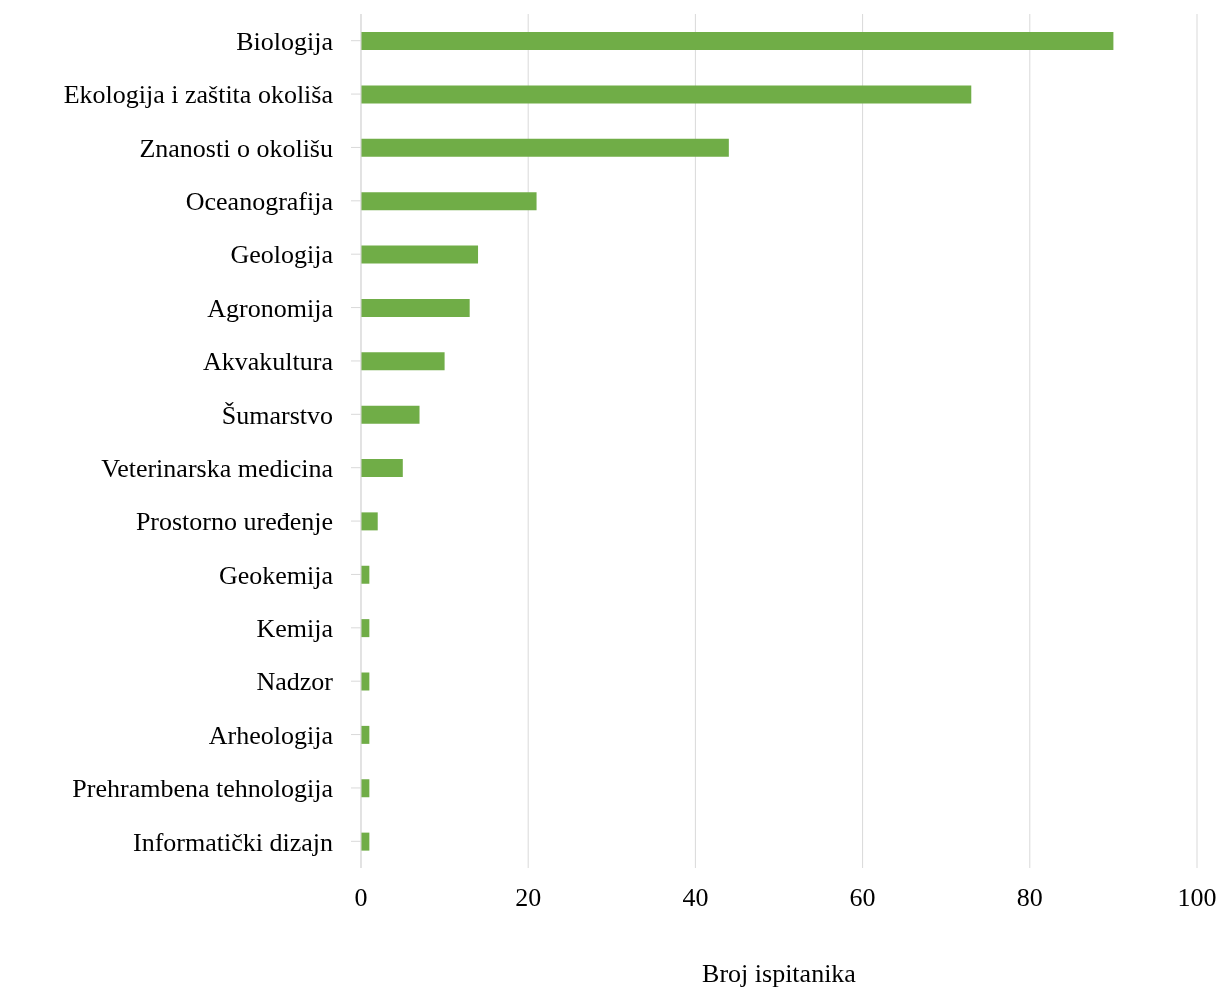 This screenshot has width=1227, height=996. Describe the element at coordinates (198, 95) in the screenshot. I see `y-tick-label: Ekologija i zaštita okoliša` at that location.